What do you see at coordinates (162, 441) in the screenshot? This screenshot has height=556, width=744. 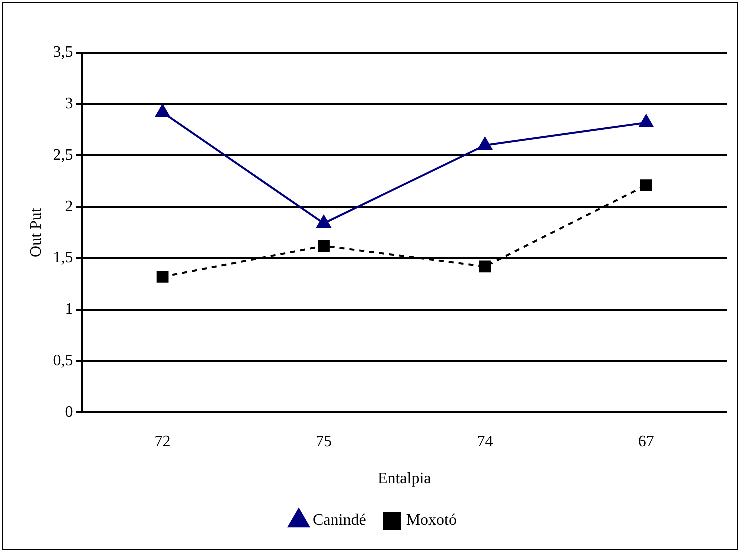 I see `x-tick-label: 72` at bounding box center [162, 441].